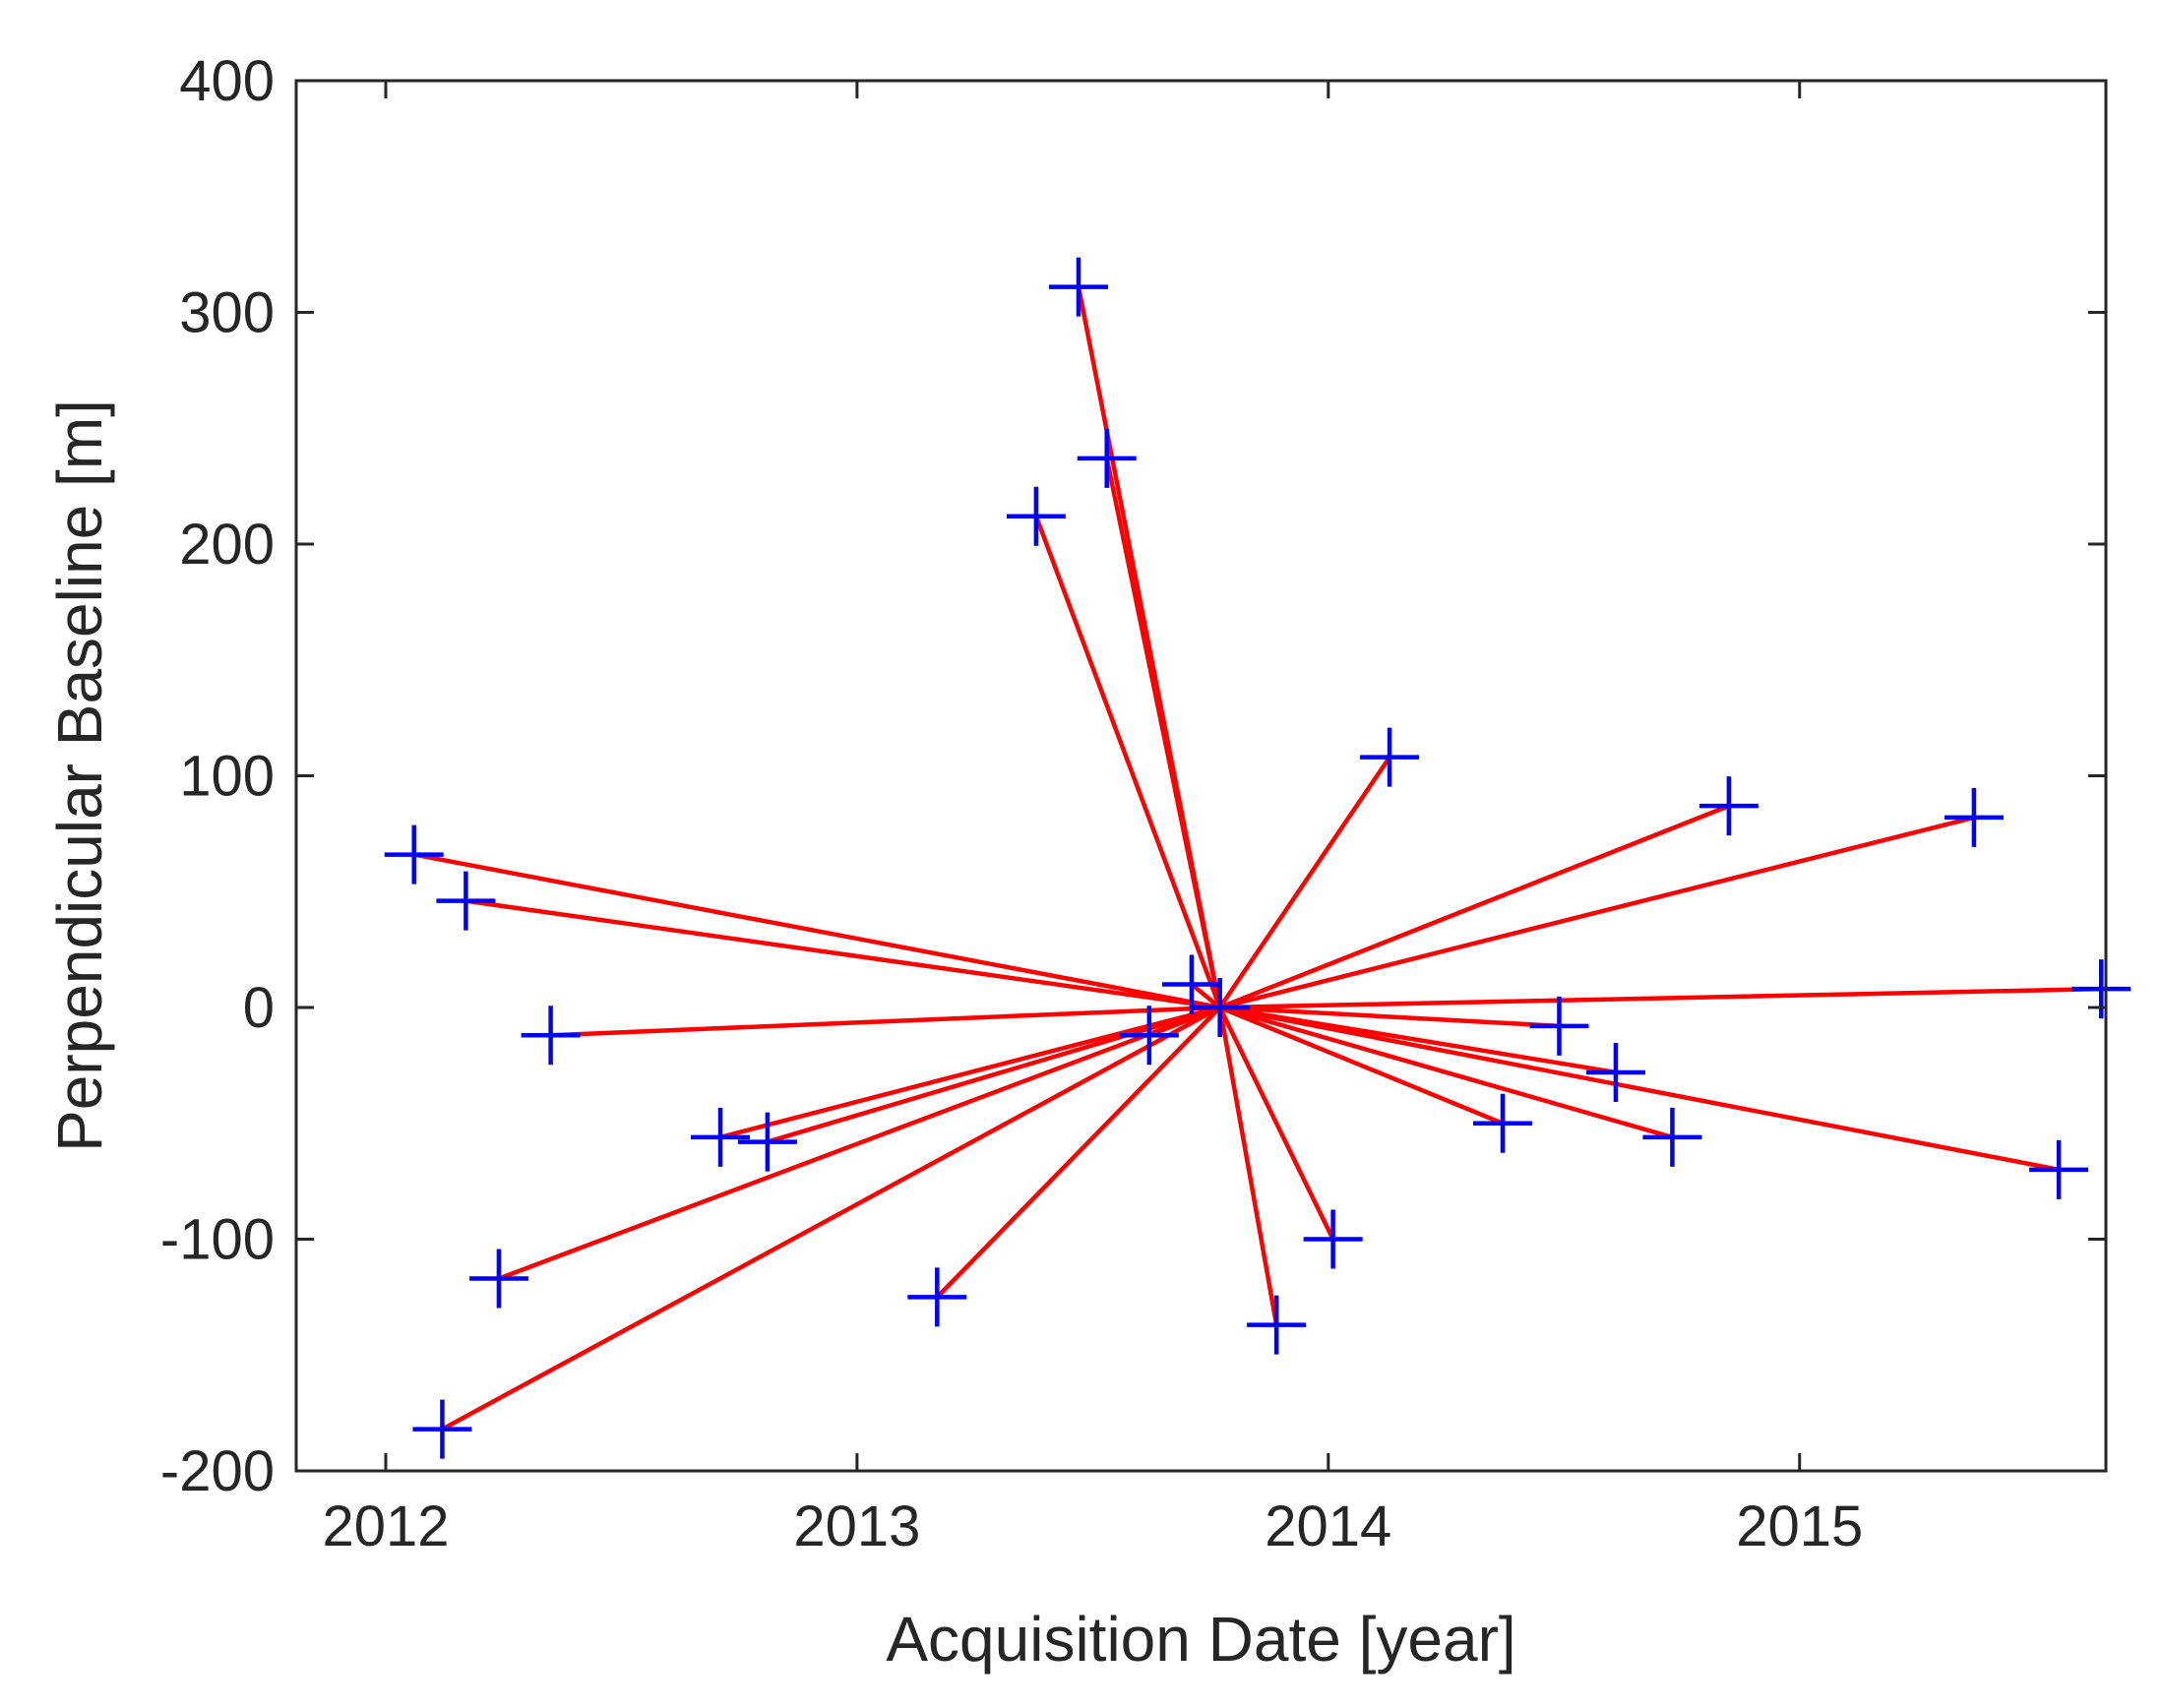 This screenshot has height=1708, width=2162. Describe the element at coordinates (259, 1008) in the screenshot. I see `y-tick-label: 0` at that location.